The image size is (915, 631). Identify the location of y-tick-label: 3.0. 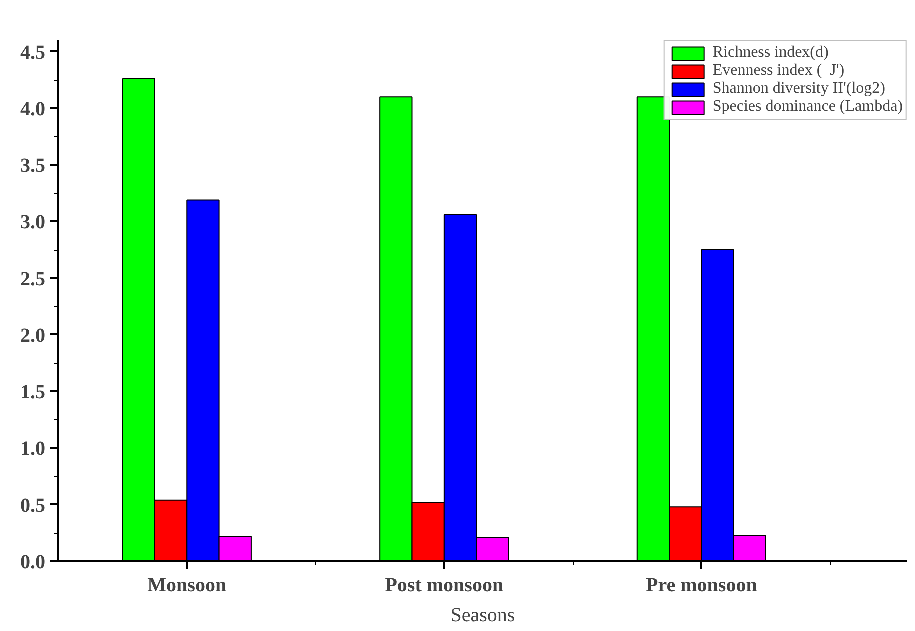
(33, 223).